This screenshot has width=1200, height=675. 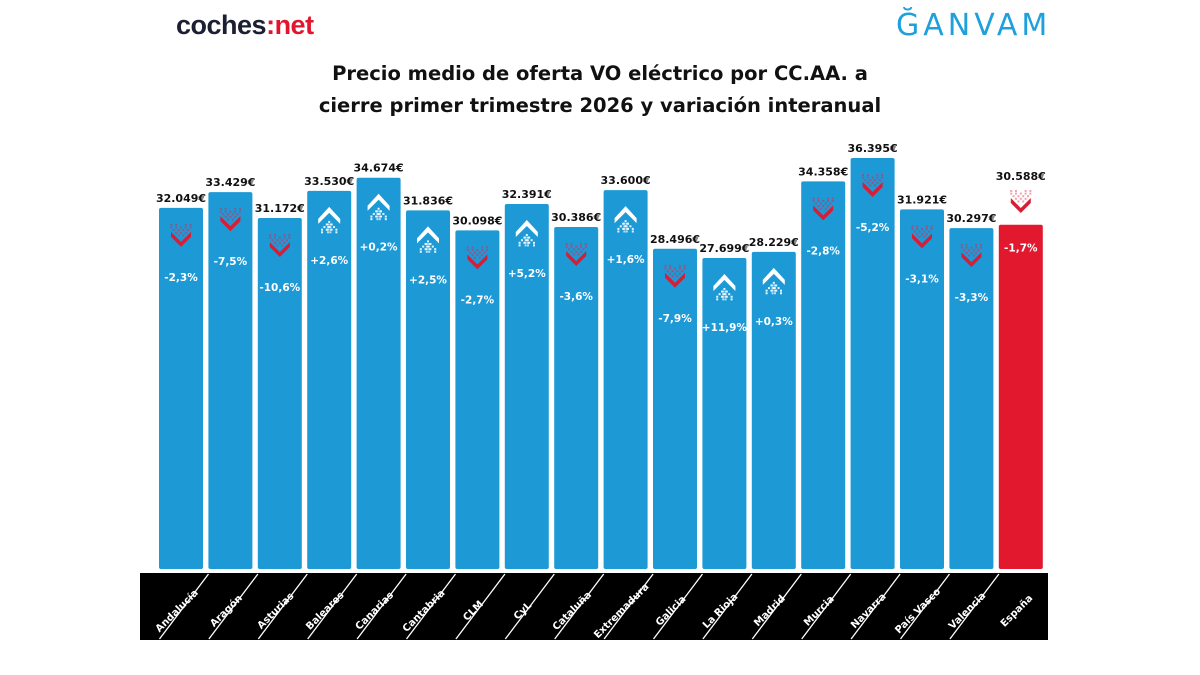 I want to click on bar-group: 36.395€ -5,2%, so click(x=873, y=355).